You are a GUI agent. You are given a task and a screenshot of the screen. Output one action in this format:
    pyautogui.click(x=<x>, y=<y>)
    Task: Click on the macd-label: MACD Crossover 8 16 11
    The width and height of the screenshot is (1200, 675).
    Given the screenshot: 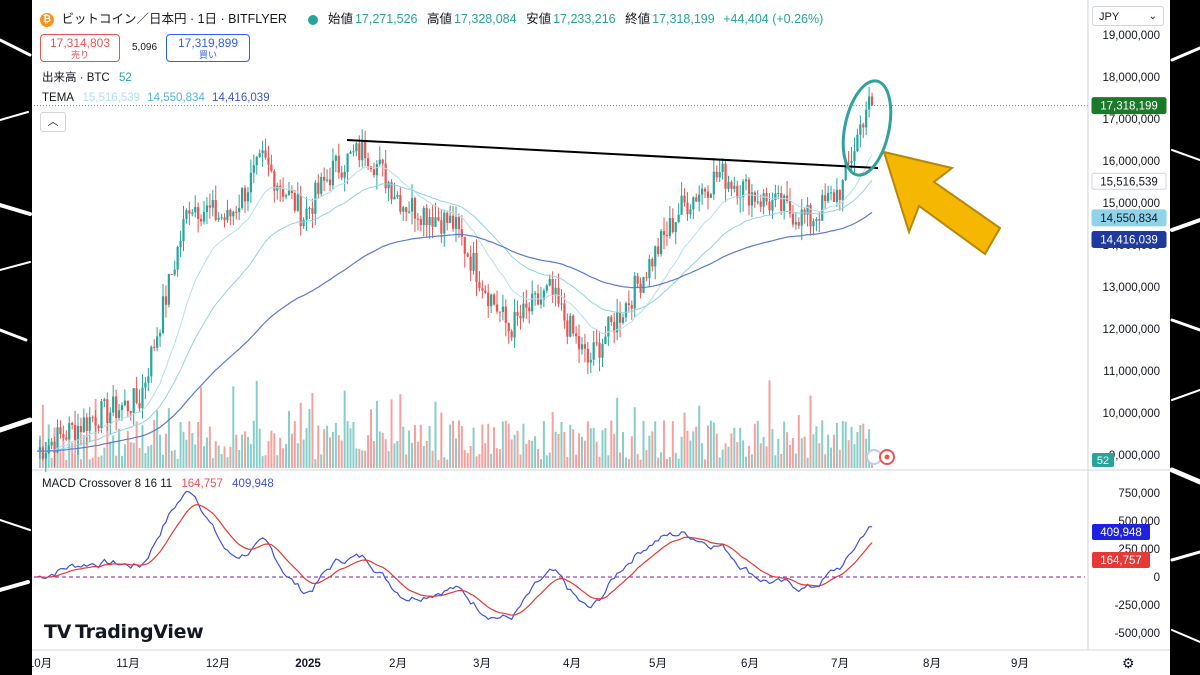 What is the action you would take?
    pyautogui.click(x=107, y=484)
    